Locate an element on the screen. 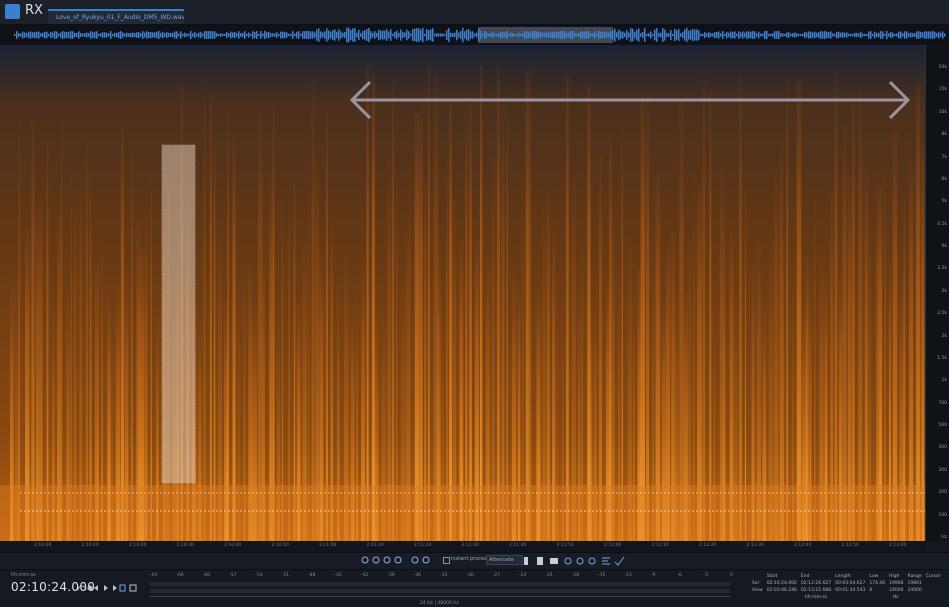 The image size is (949, 607). meter-scale-label: -48 is located at coordinates (312, 575).